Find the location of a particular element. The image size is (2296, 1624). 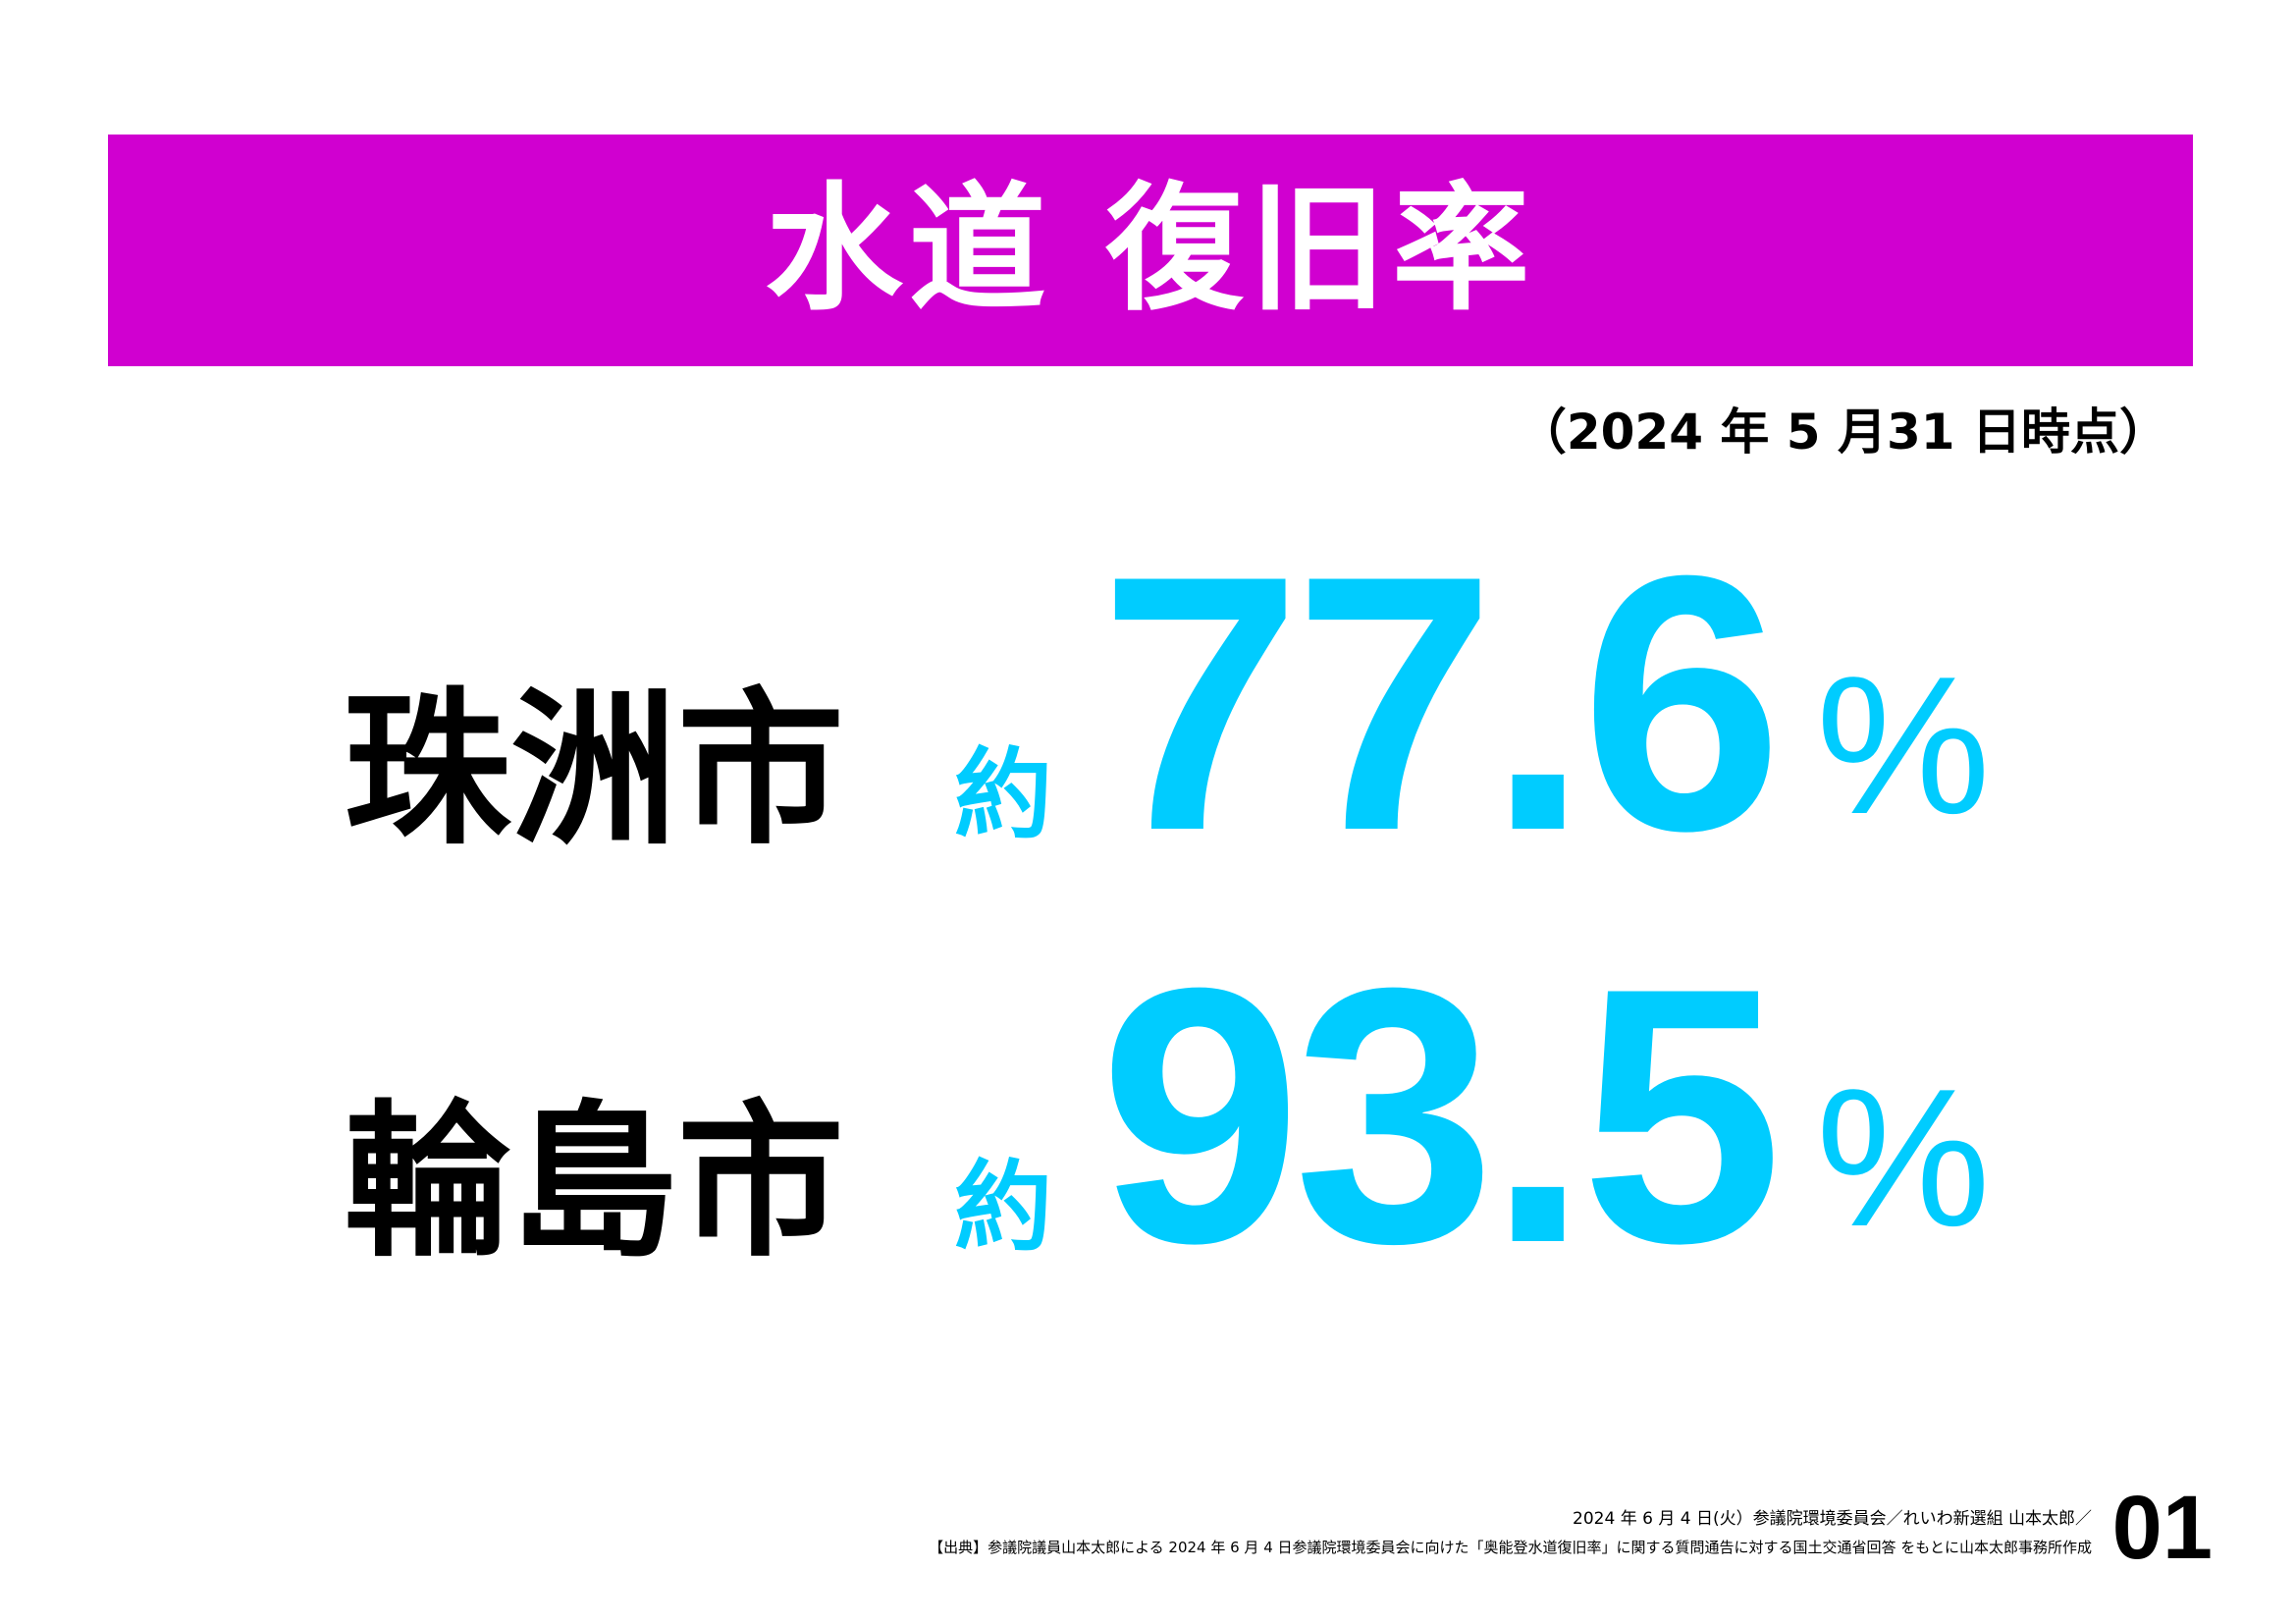

recovery-rate-value: 93.5 is located at coordinates (1441, 1116).